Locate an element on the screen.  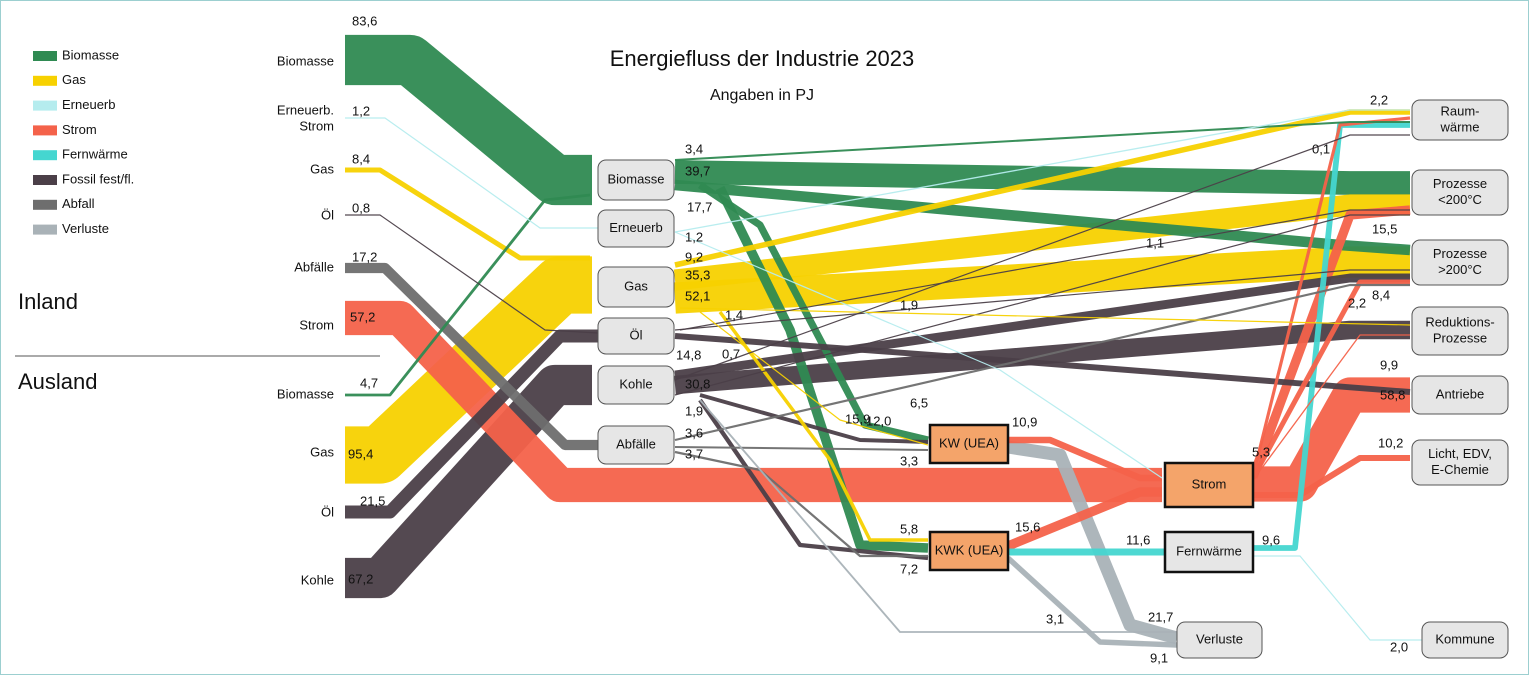
flow-label: 15,5 is located at coordinates (1384, 228).